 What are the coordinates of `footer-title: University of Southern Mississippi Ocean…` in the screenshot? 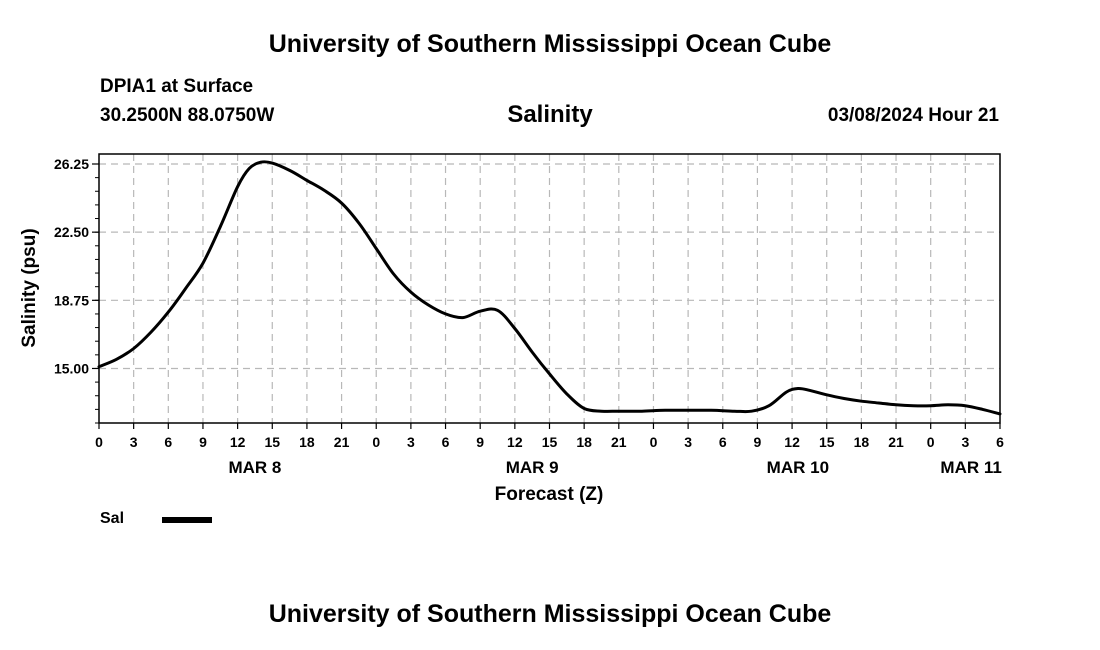 It's located at (550, 614).